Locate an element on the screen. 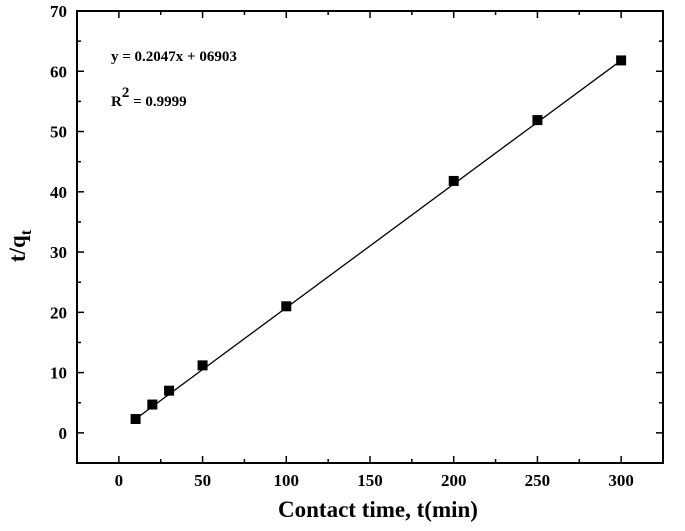 The width and height of the screenshot is (685, 531). y-tick-label: 60 is located at coordinates (58, 71).